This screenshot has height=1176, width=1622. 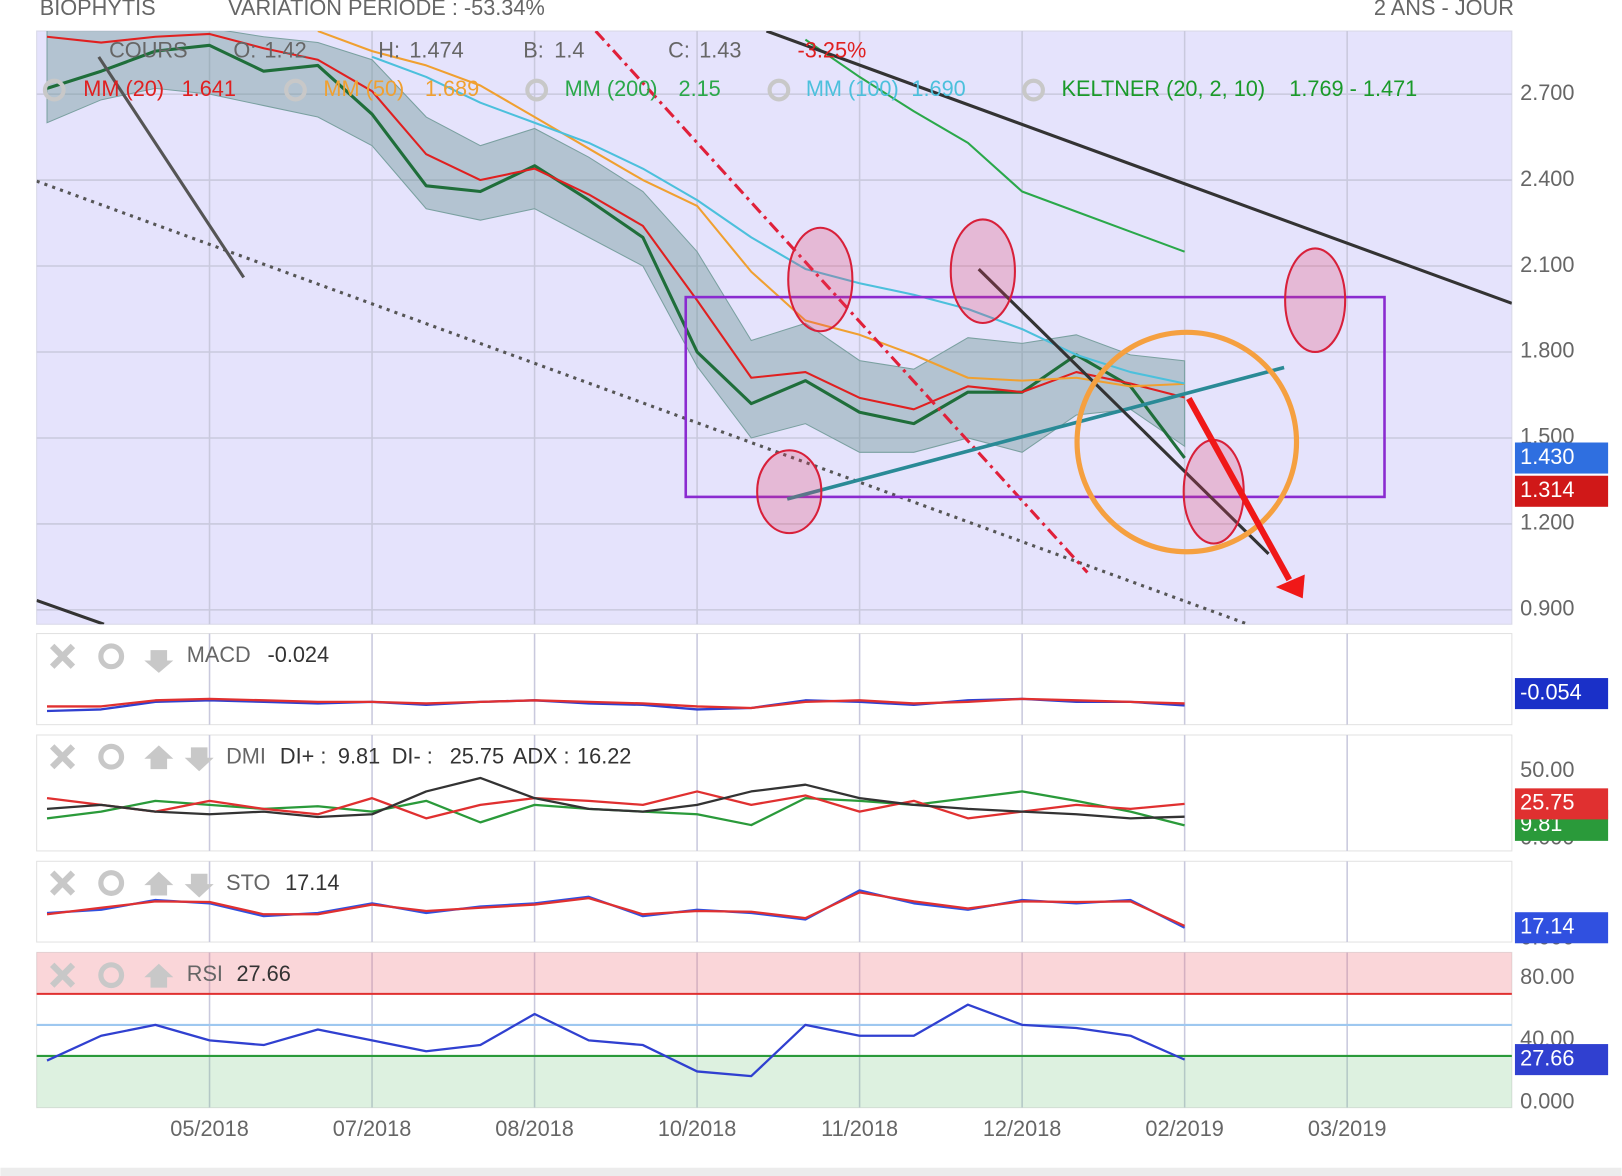 What do you see at coordinates (1164, 88) in the screenshot?
I see `legend-name: KELTNER (20, 2, 10)` at bounding box center [1164, 88].